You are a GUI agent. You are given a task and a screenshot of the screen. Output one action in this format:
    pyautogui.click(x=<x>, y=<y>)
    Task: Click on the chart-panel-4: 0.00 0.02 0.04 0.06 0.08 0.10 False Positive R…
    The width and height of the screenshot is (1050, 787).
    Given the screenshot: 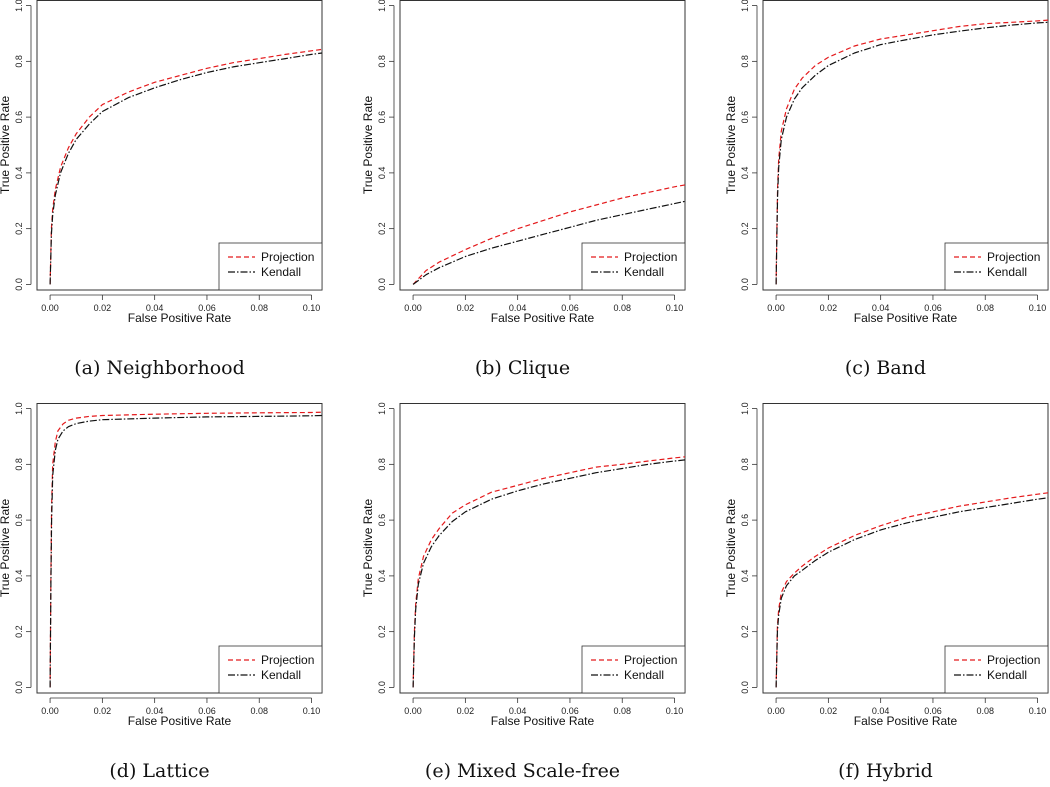 What is the action you would take?
    pyautogui.click(x=161, y=592)
    